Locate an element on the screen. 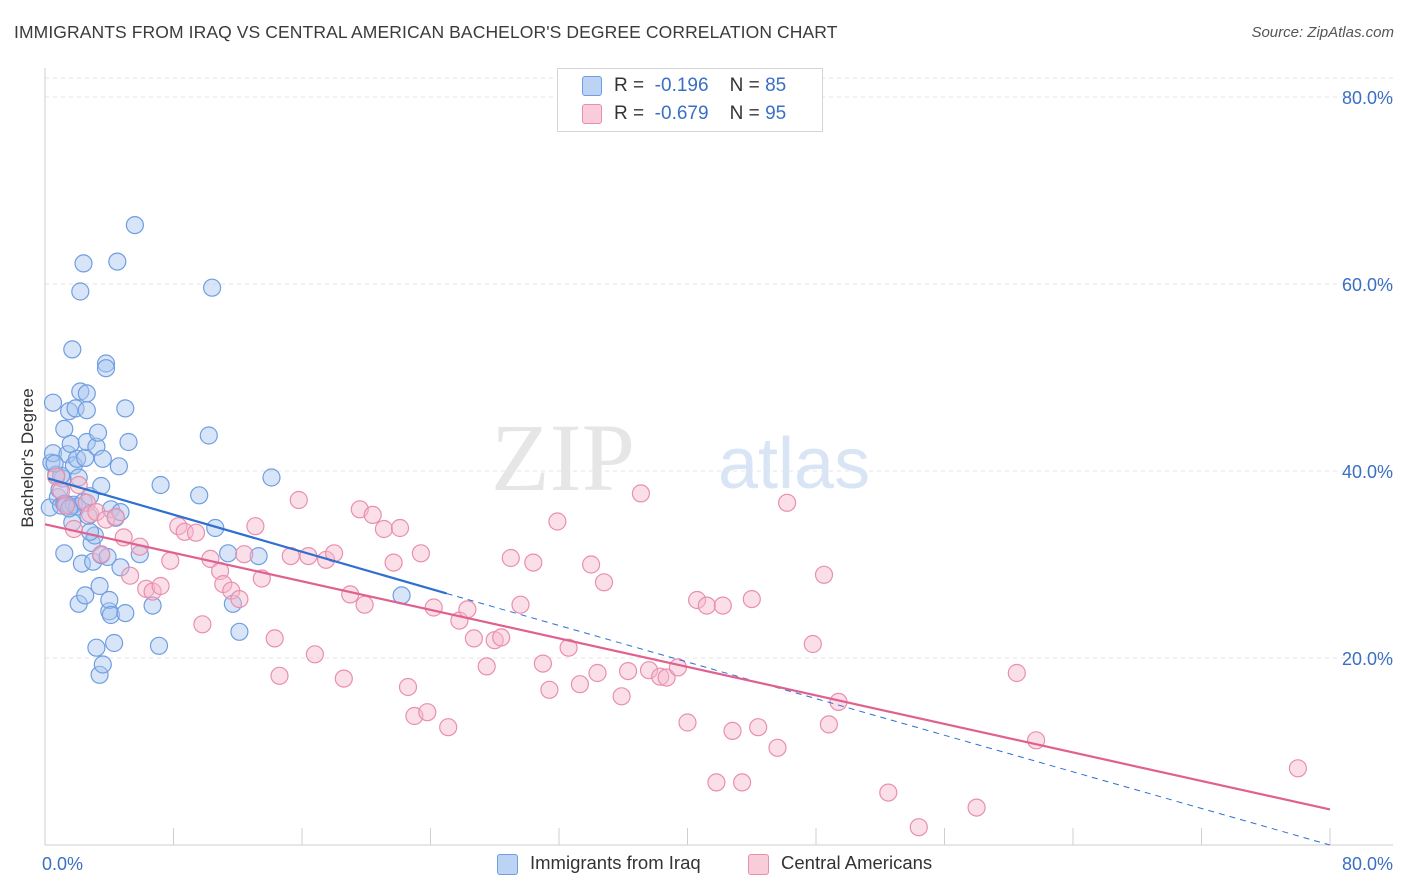 The height and width of the screenshot is (892, 1406). legend-n-central-americans: 95 is located at coordinates (776, 113).